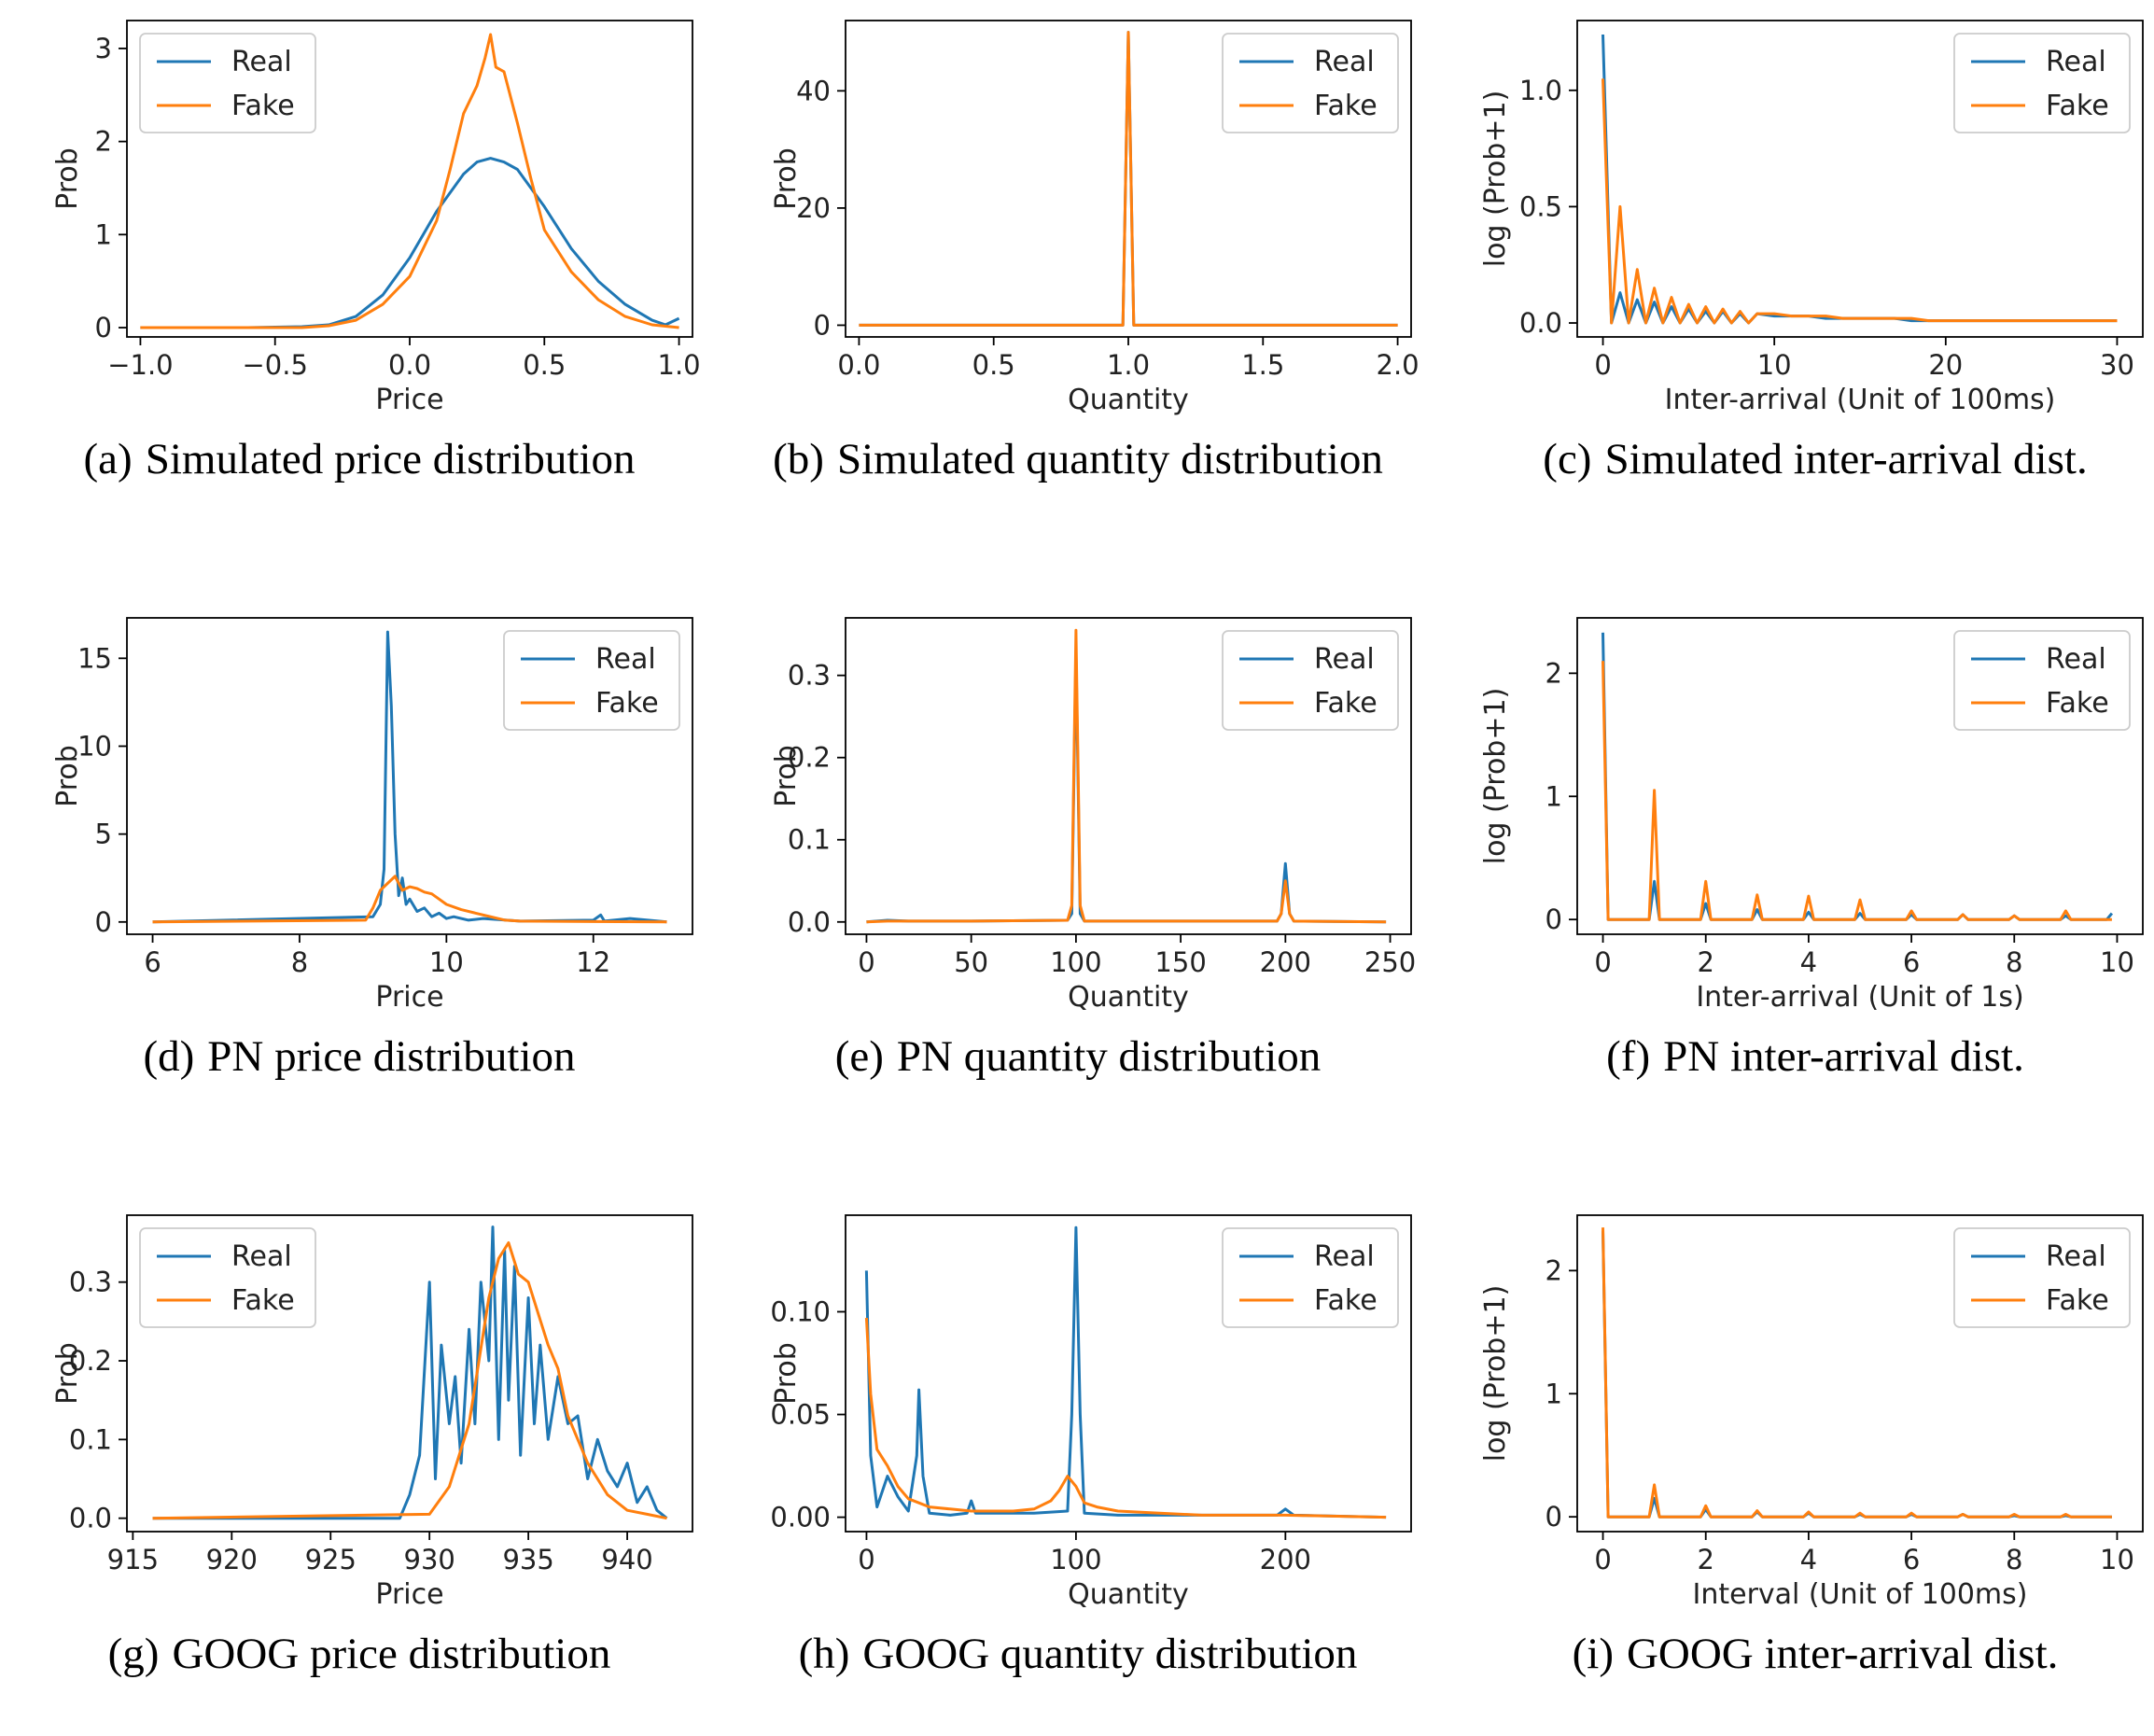 The width and height of the screenshot is (2154, 1736). I want to click on plot-frame, so click(1860, 1373).